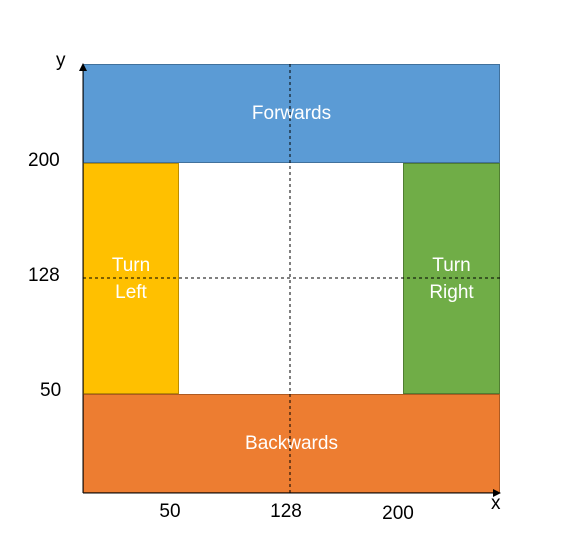 The image size is (567, 559). I want to click on forwards-label: Forwards, so click(291, 113).